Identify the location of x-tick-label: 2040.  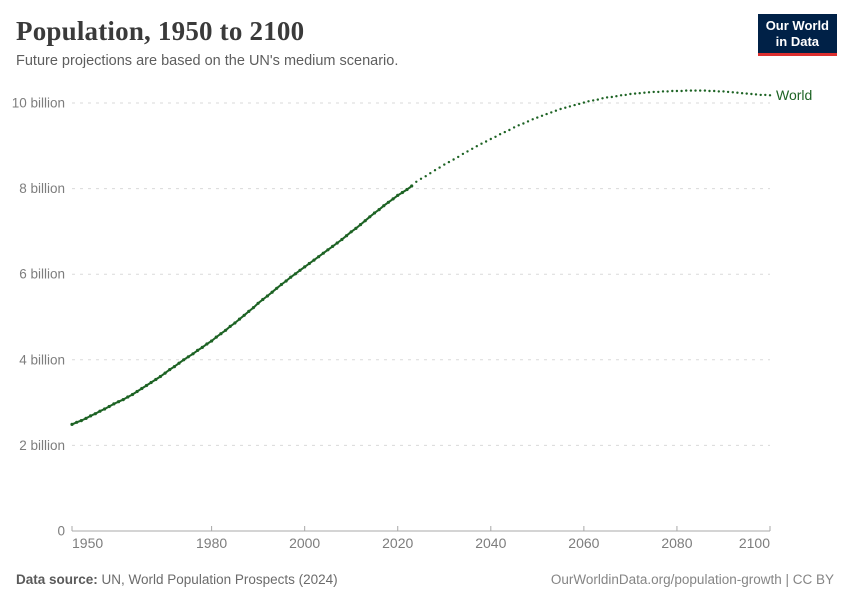
(490, 543).